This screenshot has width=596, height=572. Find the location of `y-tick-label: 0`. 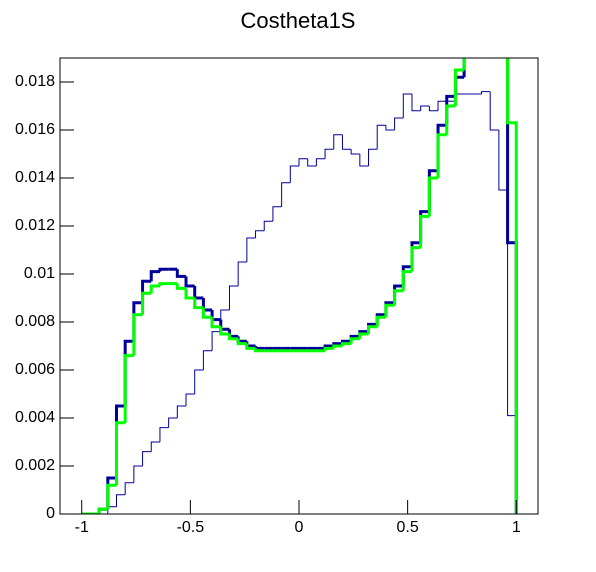

y-tick-label: 0 is located at coordinates (50, 513).